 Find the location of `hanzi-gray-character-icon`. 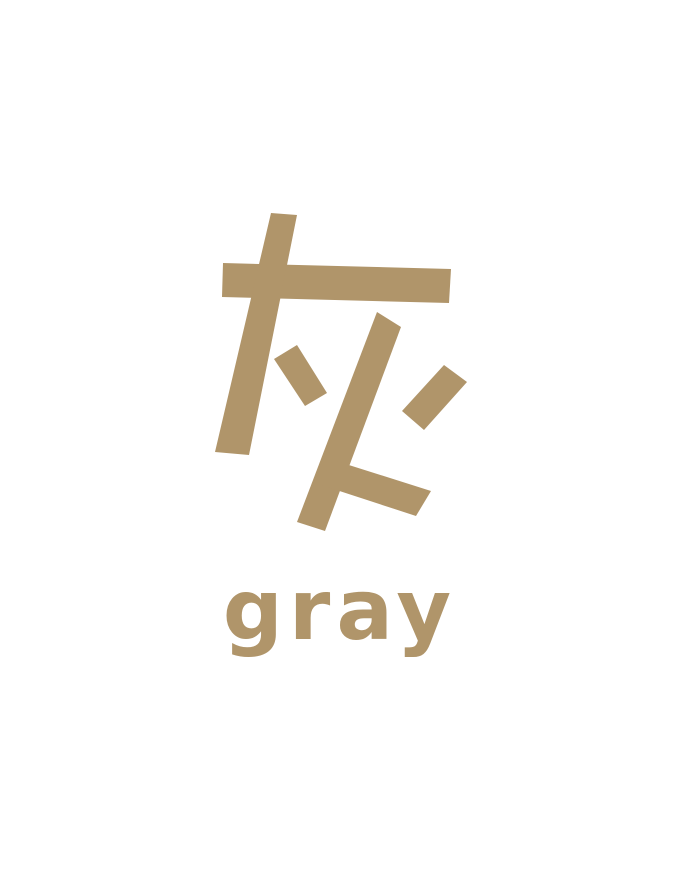

hanzi-gray-character-icon is located at coordinates (341, 372).